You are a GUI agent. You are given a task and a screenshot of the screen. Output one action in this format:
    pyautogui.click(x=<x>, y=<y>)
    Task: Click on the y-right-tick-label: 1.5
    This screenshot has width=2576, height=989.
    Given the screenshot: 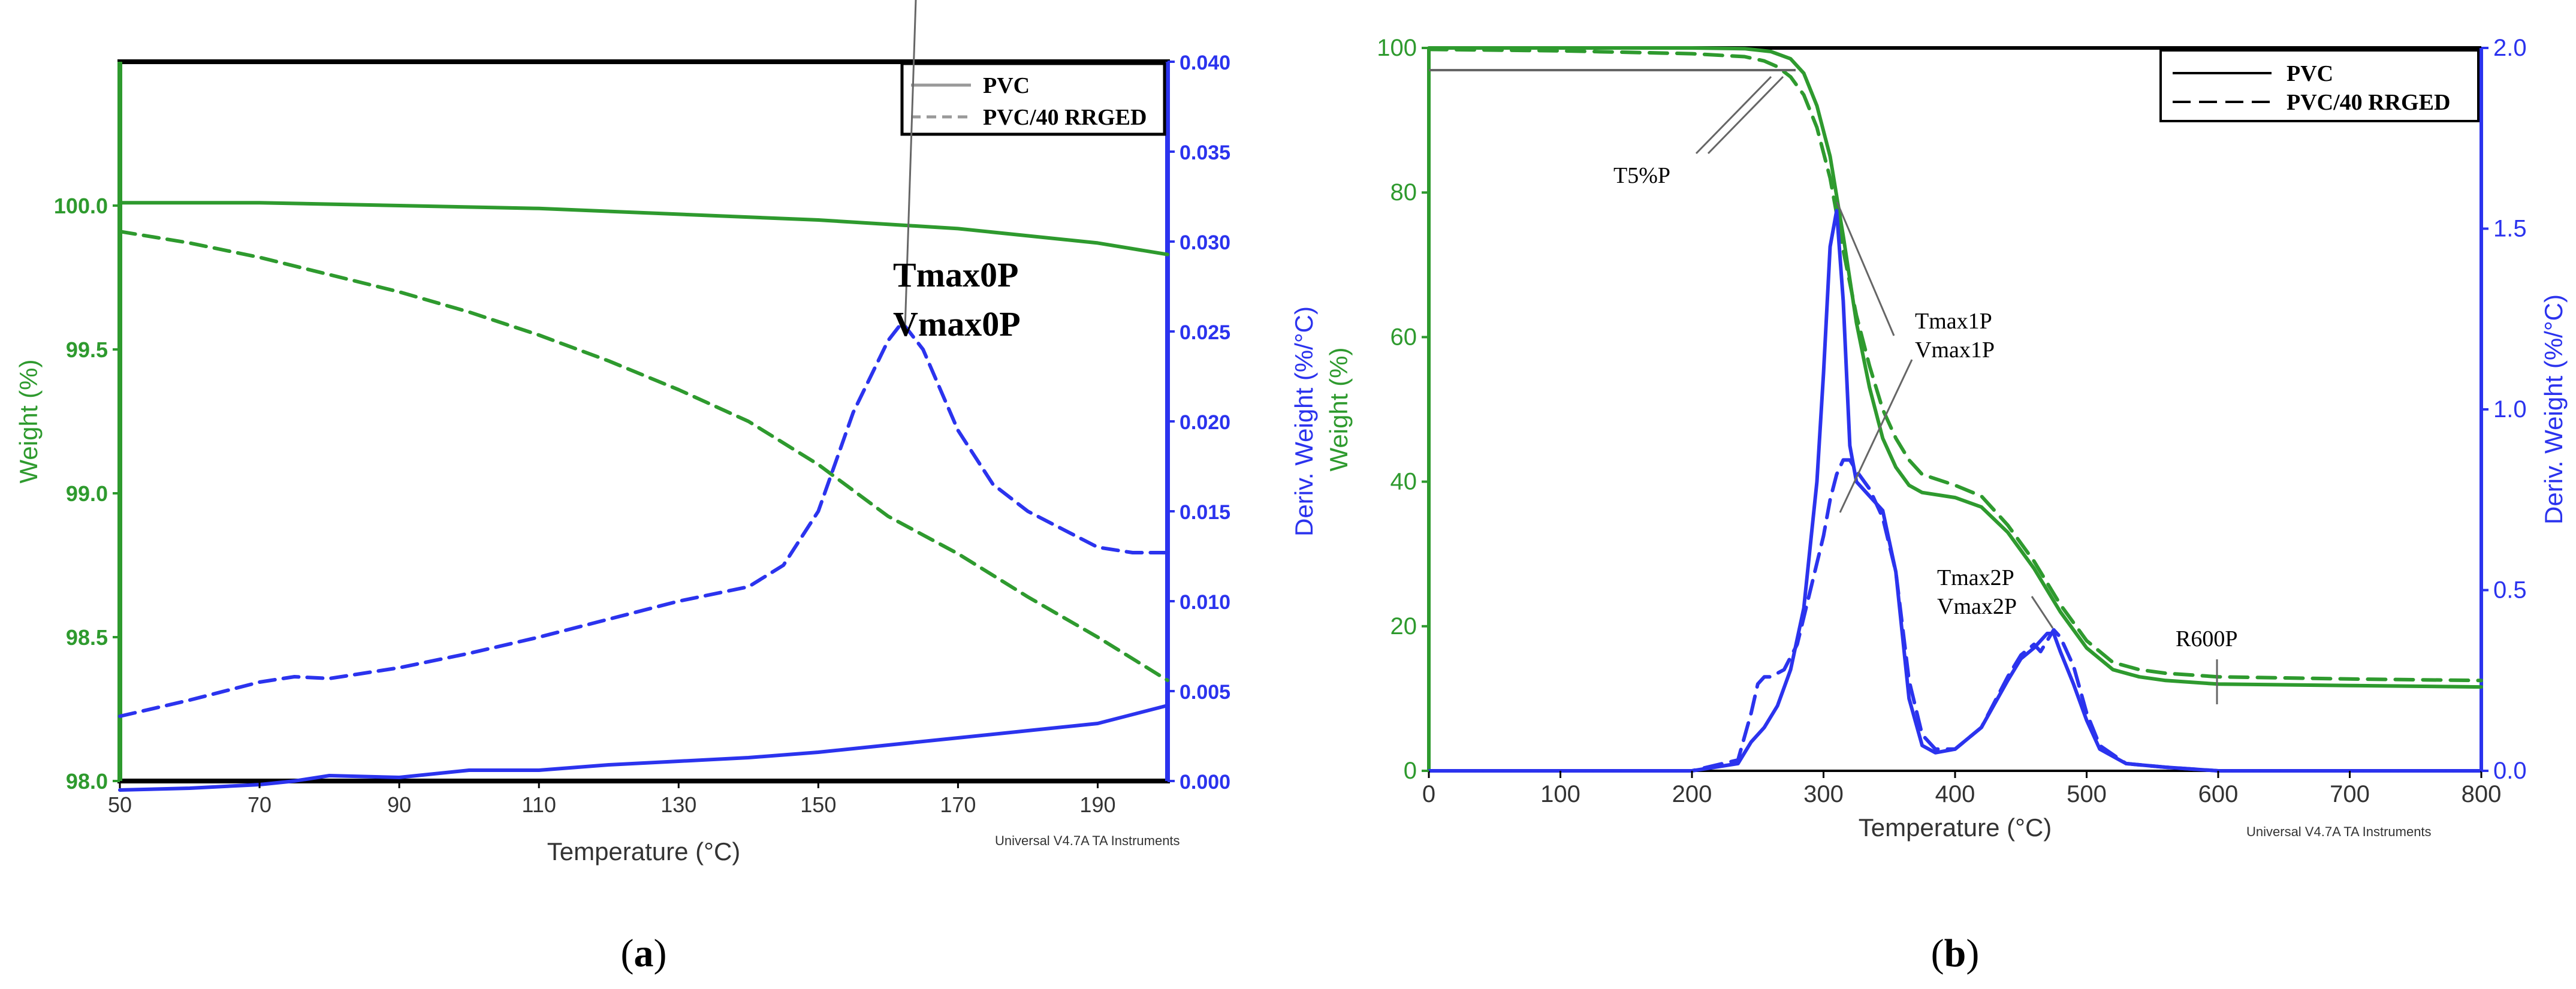 What is the action you would take?
    pyautogui.click(x=2510, y=229)
    